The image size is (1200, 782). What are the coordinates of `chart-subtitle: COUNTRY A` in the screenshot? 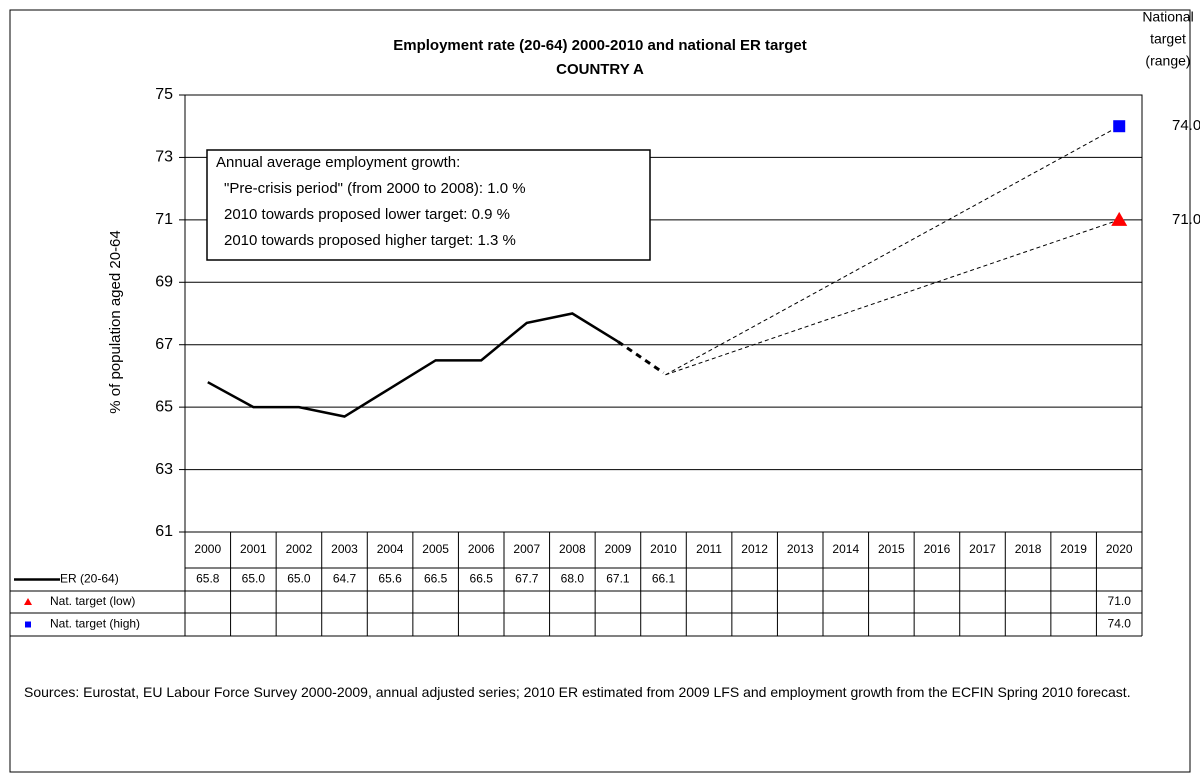 It's located at (600, 69).